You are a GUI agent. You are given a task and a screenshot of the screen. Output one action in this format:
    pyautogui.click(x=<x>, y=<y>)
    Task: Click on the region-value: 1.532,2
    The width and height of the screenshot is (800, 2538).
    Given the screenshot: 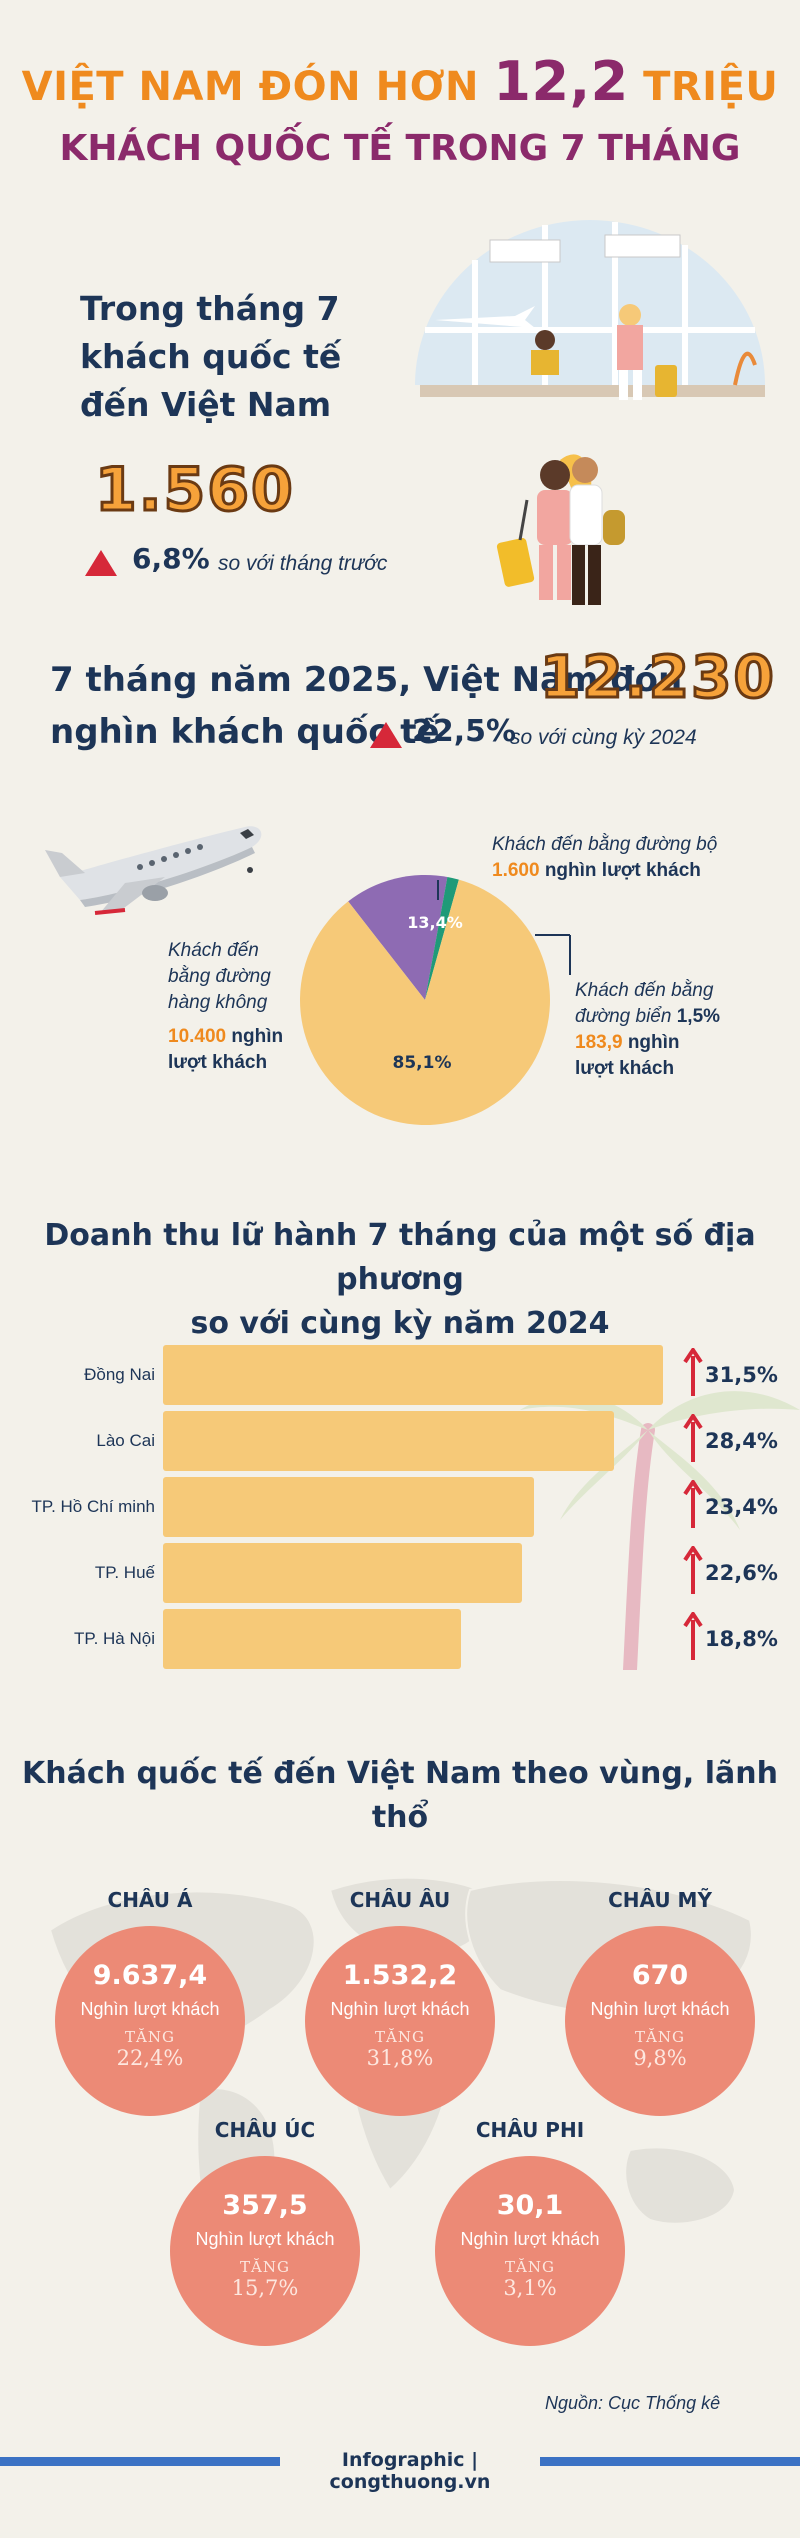 What is the action you would take?
    pyautogui.click(x=400, y=1975)
    